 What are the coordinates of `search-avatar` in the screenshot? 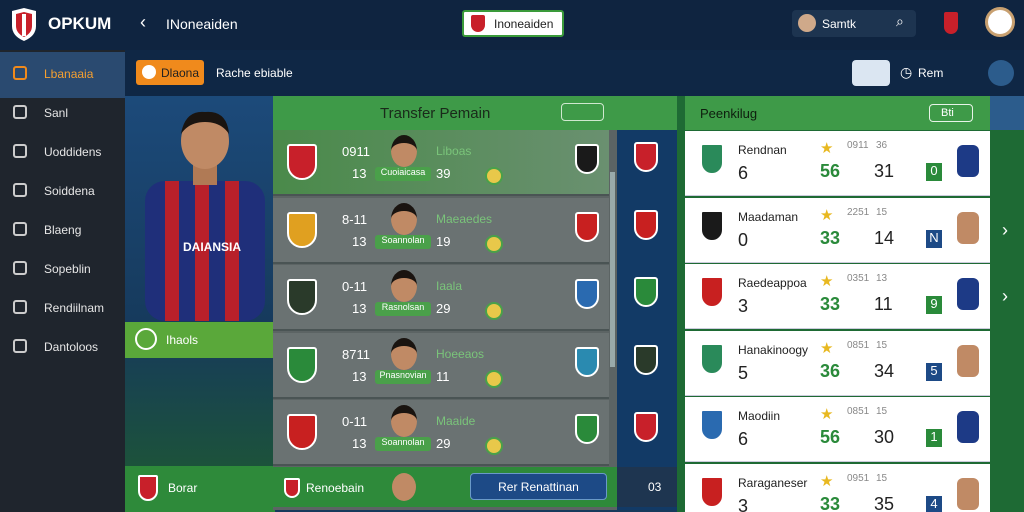 It's located at (807, 23).